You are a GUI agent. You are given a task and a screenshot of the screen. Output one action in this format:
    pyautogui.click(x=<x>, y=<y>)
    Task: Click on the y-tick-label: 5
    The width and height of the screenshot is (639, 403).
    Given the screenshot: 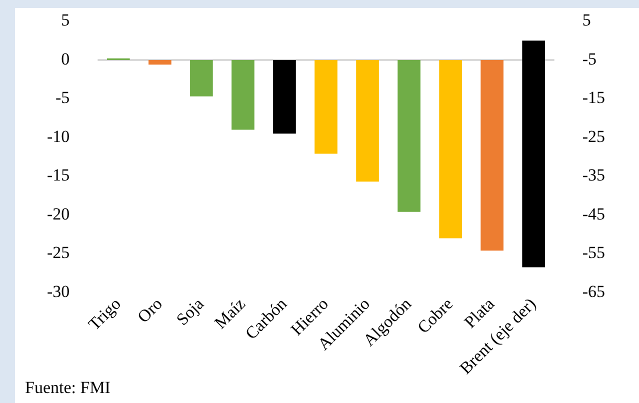 What is the action you would take?
    pyautogui.click(x=65, y=20)
    